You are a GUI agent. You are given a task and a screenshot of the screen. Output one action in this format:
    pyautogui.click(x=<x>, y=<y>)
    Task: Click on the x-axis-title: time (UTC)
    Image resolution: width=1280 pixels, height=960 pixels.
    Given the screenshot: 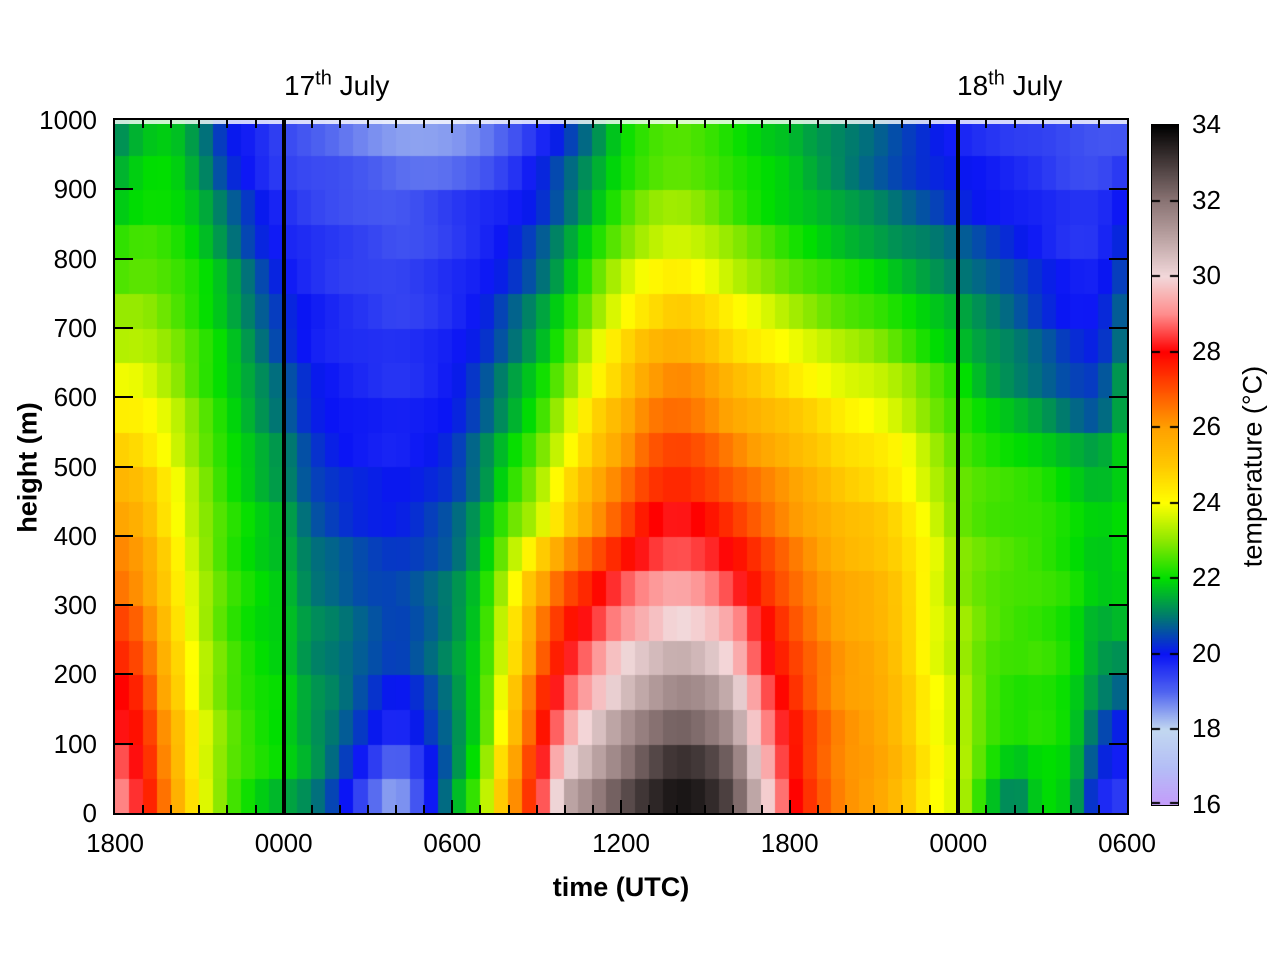 What is the action you would take?
    pyautogui.click(x=621, y=887)
    